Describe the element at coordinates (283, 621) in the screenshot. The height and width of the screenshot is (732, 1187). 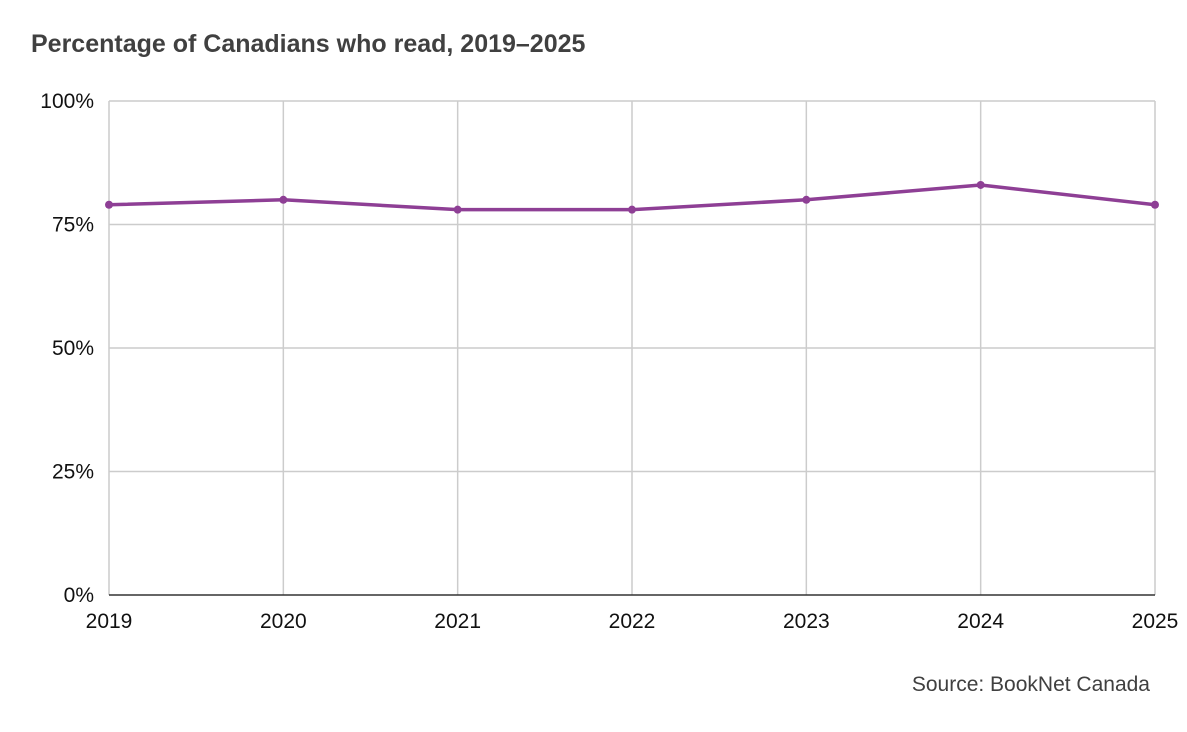
I see `x-tick-label: 2020` at that location.